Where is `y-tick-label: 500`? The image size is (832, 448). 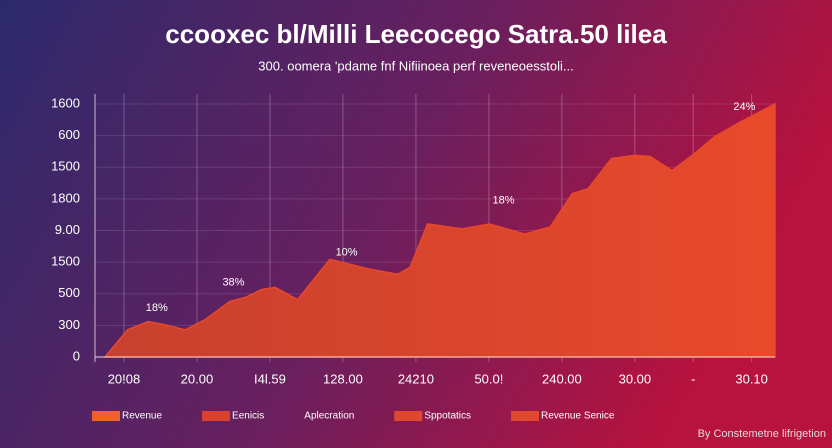
y-tick-label: 500 is located at coordinates (69, 292).